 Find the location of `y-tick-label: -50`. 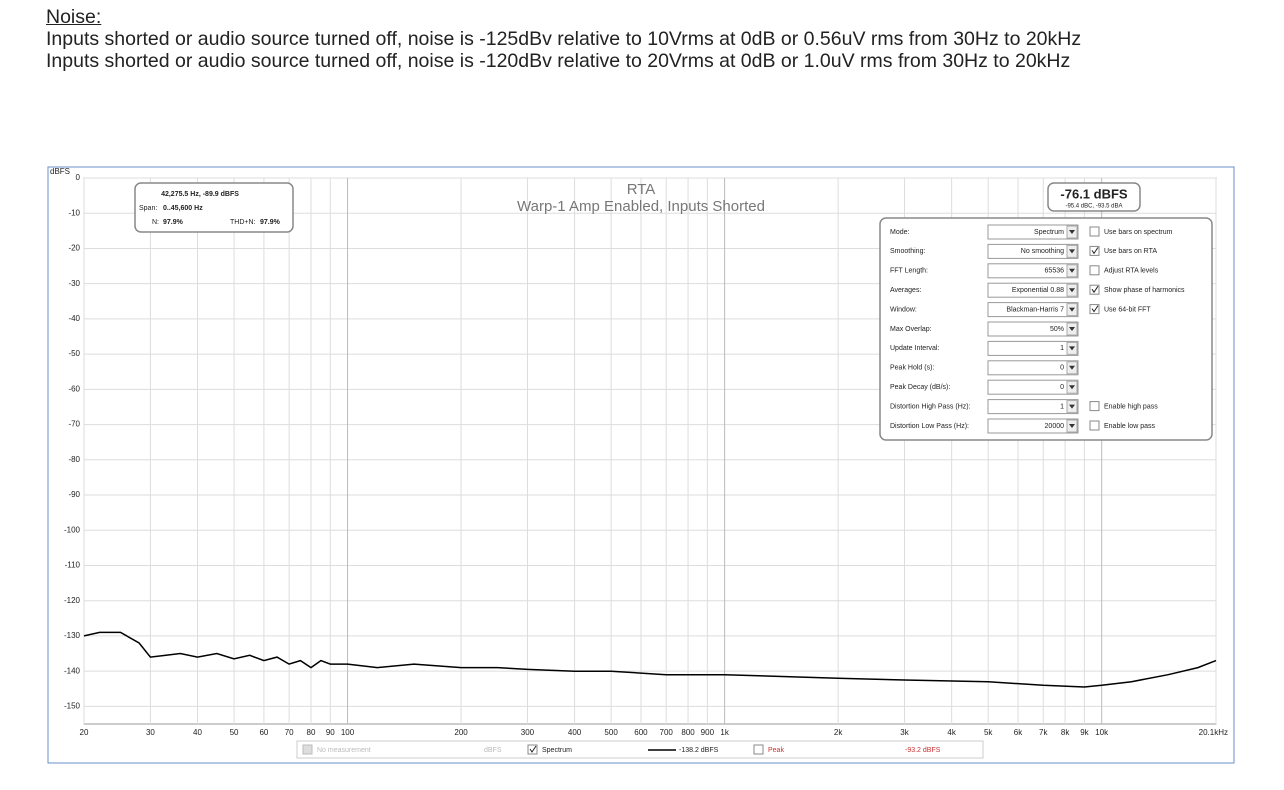

y-tick-label: -50 is located at coordinates (74, 353).